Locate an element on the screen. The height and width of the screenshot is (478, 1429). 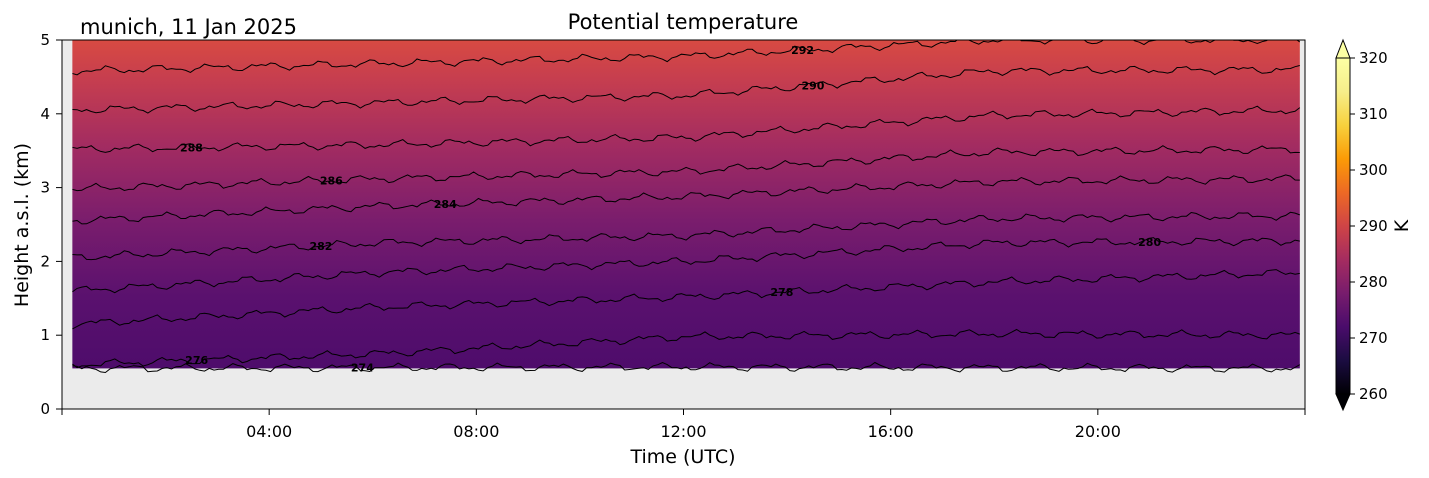
contour-label-286: 286 is located at coordinates (331, 180).